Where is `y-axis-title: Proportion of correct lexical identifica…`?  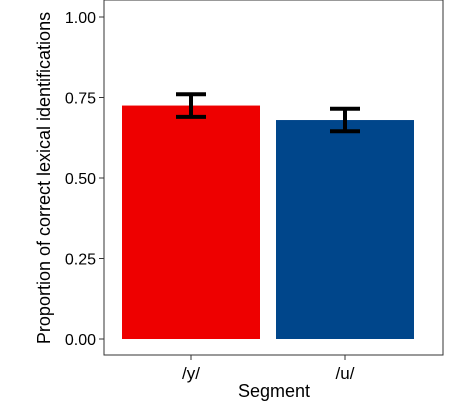 y-axis-title: Proportion of correct lexical identifica… is located at coordinates (44, 178).